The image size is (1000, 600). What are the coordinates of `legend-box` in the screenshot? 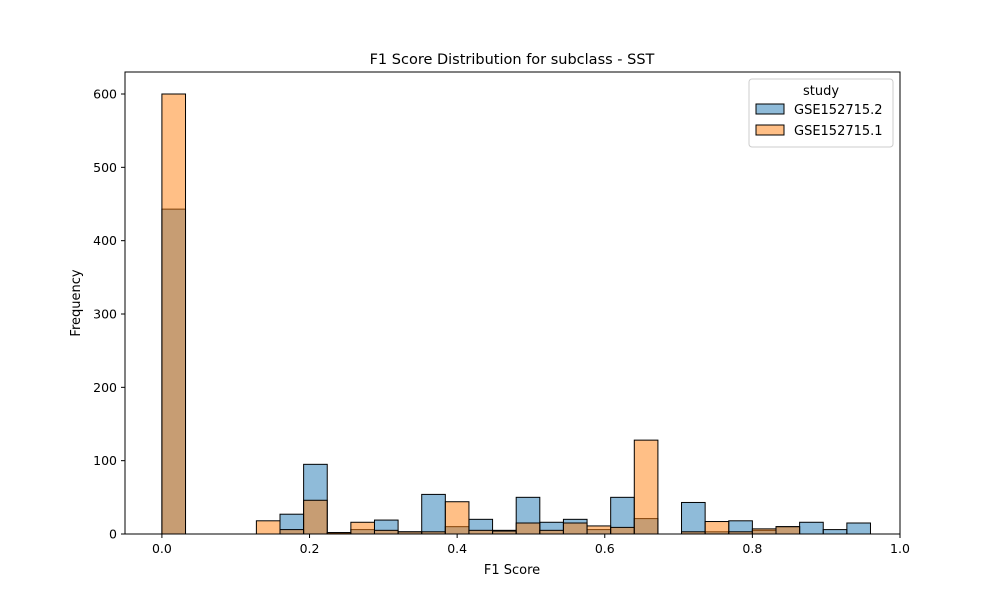 It's located at (821, 113).